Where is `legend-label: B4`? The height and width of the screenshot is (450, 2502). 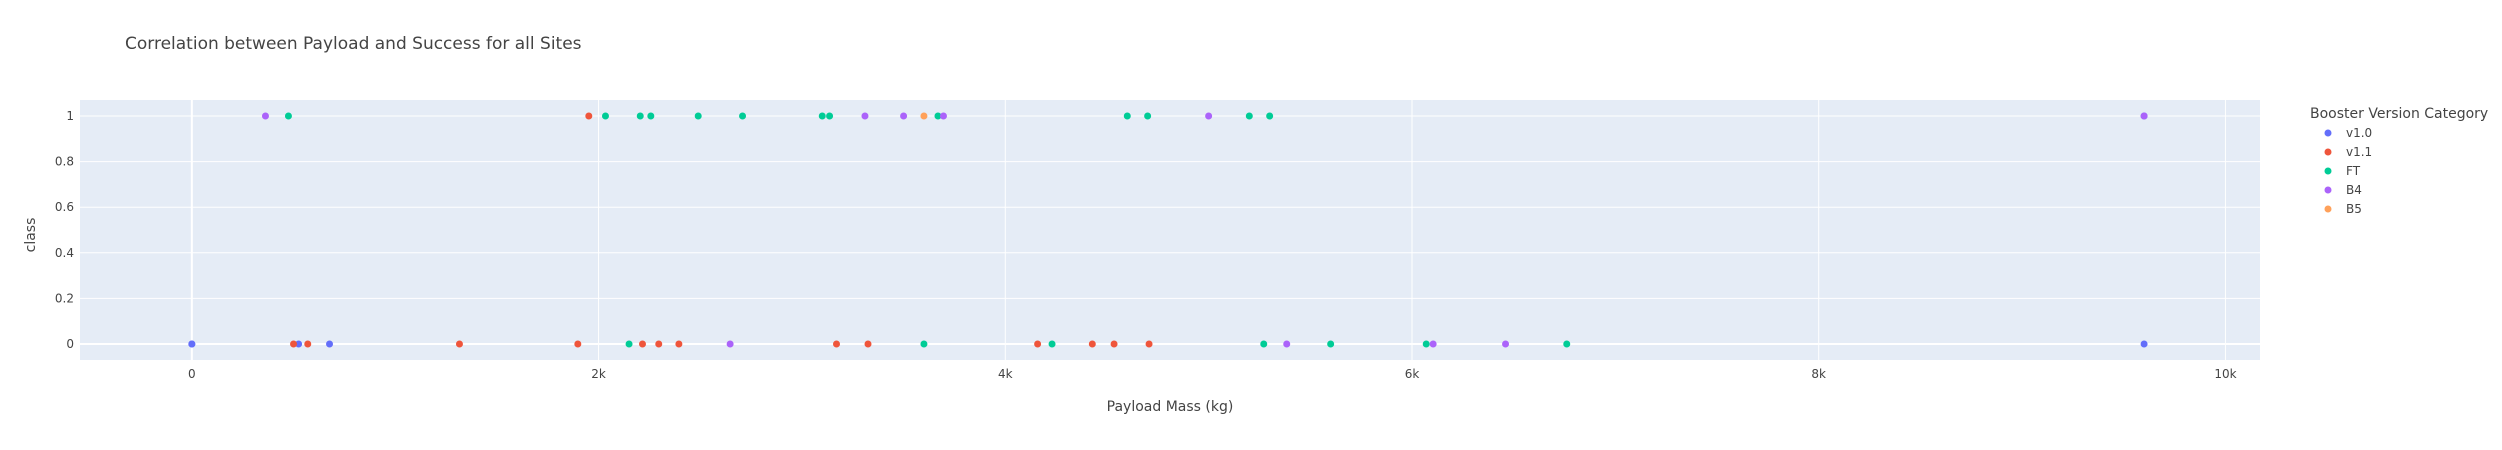 legend-label: B4 is located at coordinates (2354, 190).